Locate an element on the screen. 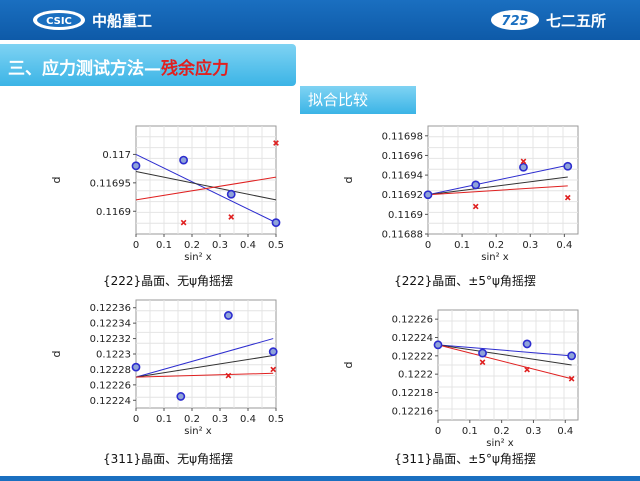 The height and width of the screenshot is (481, 640). csic-logo: CSIC 中船重工 is located at coordinates (92, 20).